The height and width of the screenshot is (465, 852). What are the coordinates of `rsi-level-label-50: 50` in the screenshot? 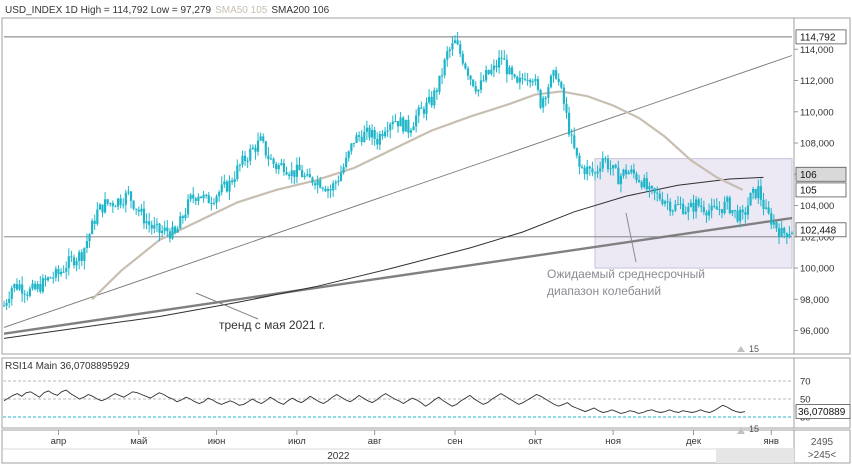 It's located at (805, 400).